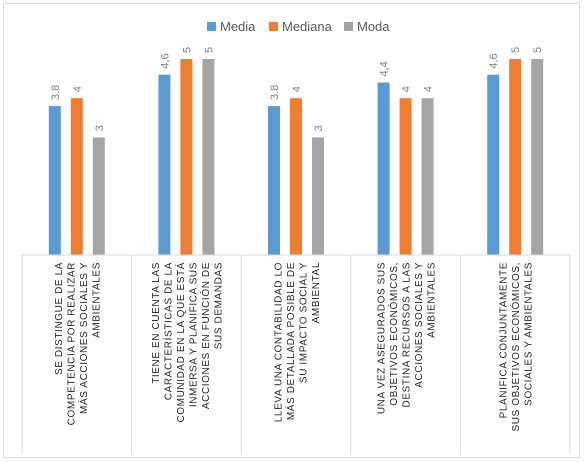 The height and width of the screenshot is (462, 584). What do you see at coordinates (429, 89) in the screenshot?
I see `data-label-moda-4: 4` at bounding box center [429, 89].